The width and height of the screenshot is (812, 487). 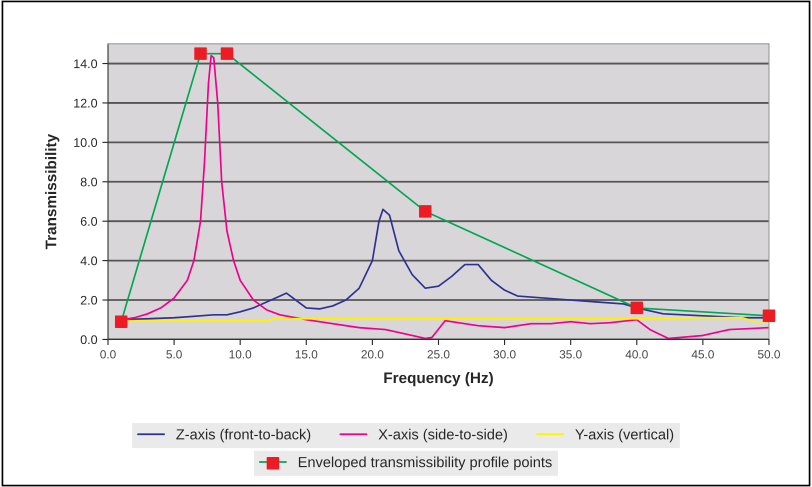 What do you see at coordinates (89, 221) in the screenshot?
I see `y-tick-label: 6.0` at bounding box center [89, 221].